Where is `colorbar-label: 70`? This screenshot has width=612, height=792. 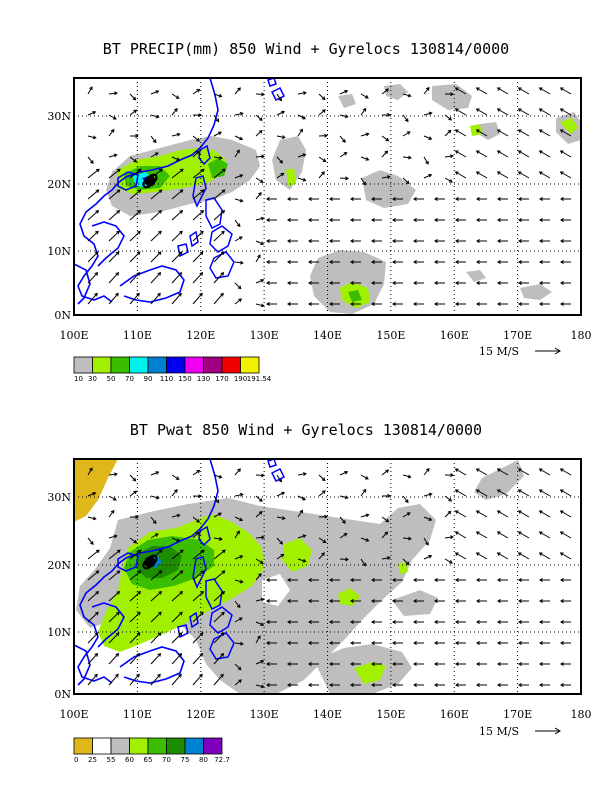
colorbar-label: 70 is located at coordinates (129, 379).